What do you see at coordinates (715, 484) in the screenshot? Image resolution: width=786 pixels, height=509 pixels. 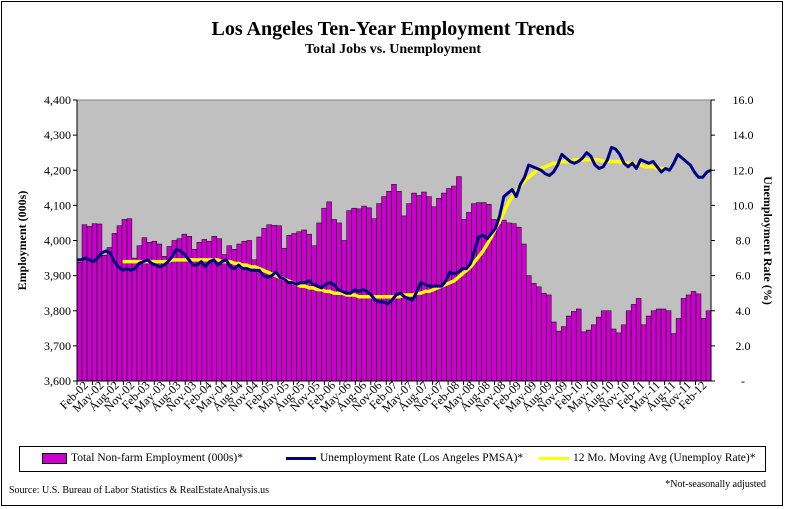 I see `seasonal-note: *Not-seasonally adjusted` at bounding box center [715, 484].